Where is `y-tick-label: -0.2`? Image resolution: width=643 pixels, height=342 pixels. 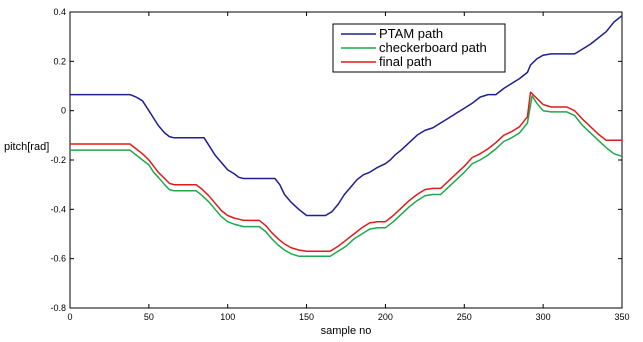 y-tick-label: -0.2 is located at coordinates (58, 160).